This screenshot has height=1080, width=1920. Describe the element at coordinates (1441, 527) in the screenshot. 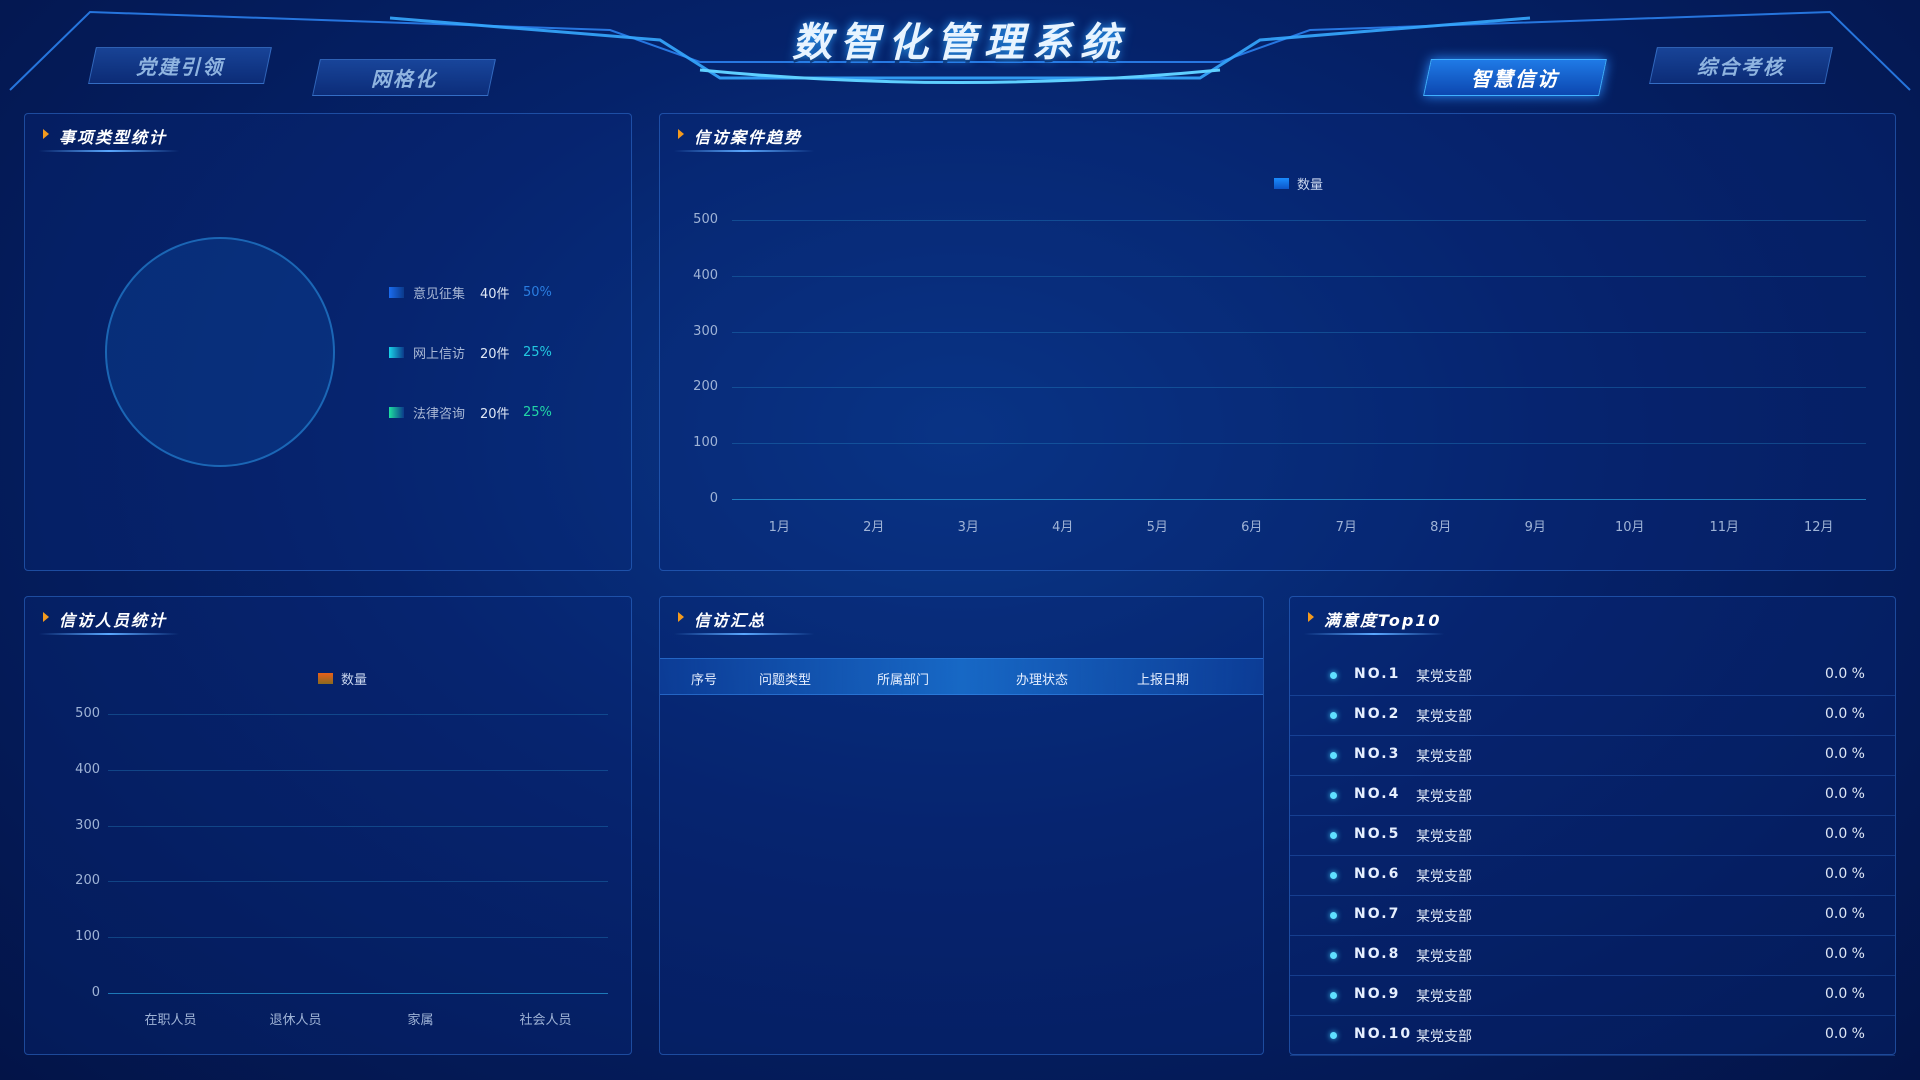

I see `x-tick-label: 8月` at that location.